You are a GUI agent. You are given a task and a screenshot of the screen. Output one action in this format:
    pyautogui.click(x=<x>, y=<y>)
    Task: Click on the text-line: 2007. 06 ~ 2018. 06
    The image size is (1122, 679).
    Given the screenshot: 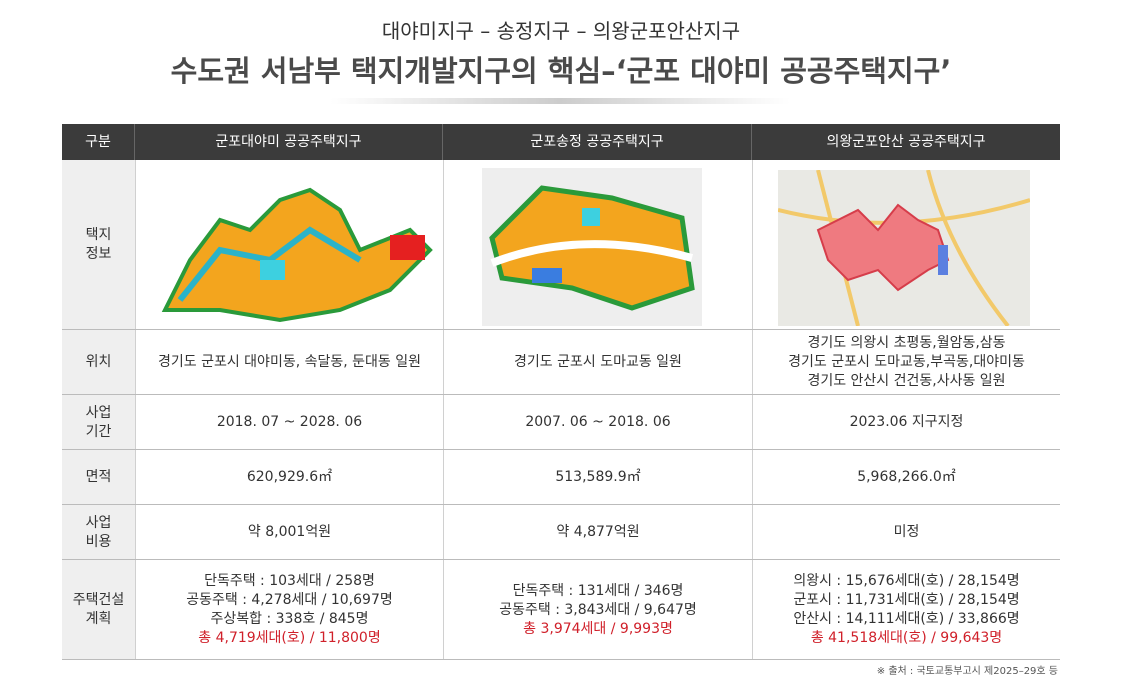 What is the action you would take?
    pyautogui.click(x=598, y=422)
    